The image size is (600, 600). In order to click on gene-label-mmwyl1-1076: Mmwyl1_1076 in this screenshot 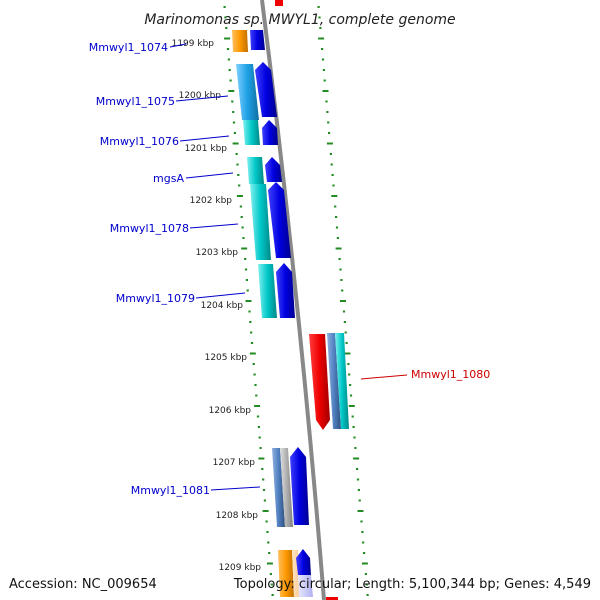, I will do `click(139, 141)`.